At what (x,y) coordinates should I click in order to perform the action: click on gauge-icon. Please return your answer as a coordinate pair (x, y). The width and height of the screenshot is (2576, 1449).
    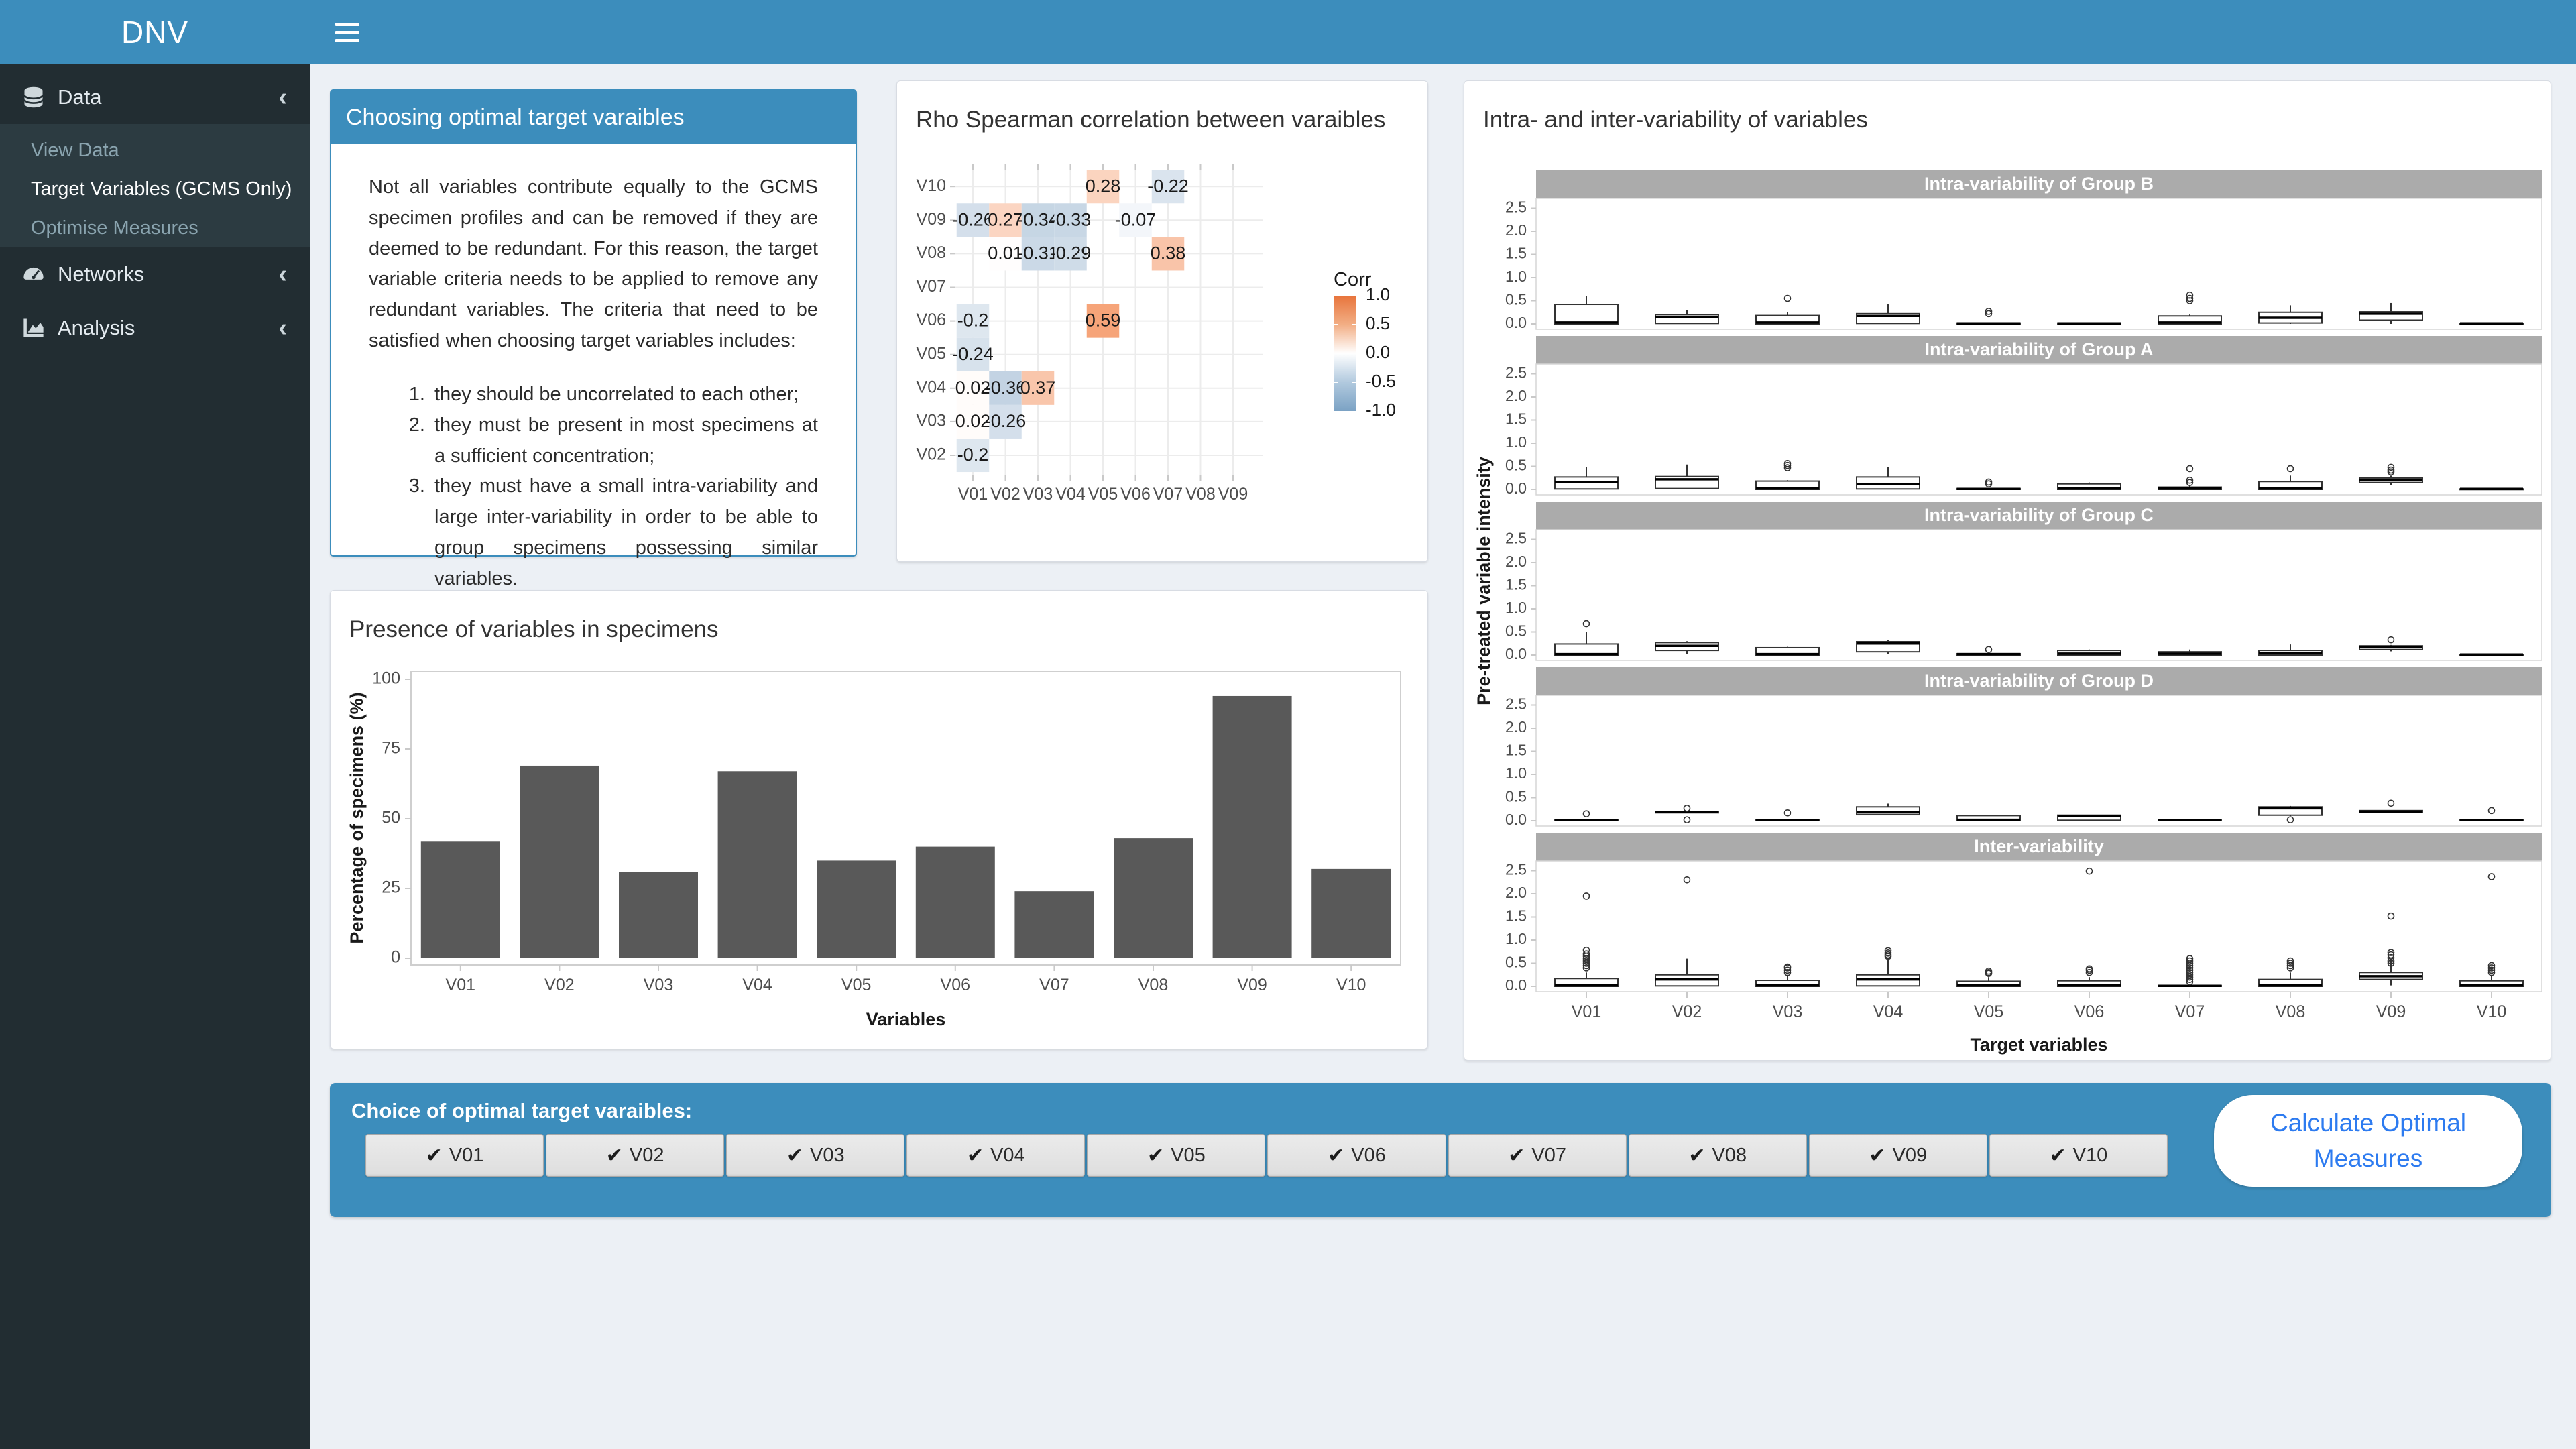
    Looking at the image, I should click on (39, 274).